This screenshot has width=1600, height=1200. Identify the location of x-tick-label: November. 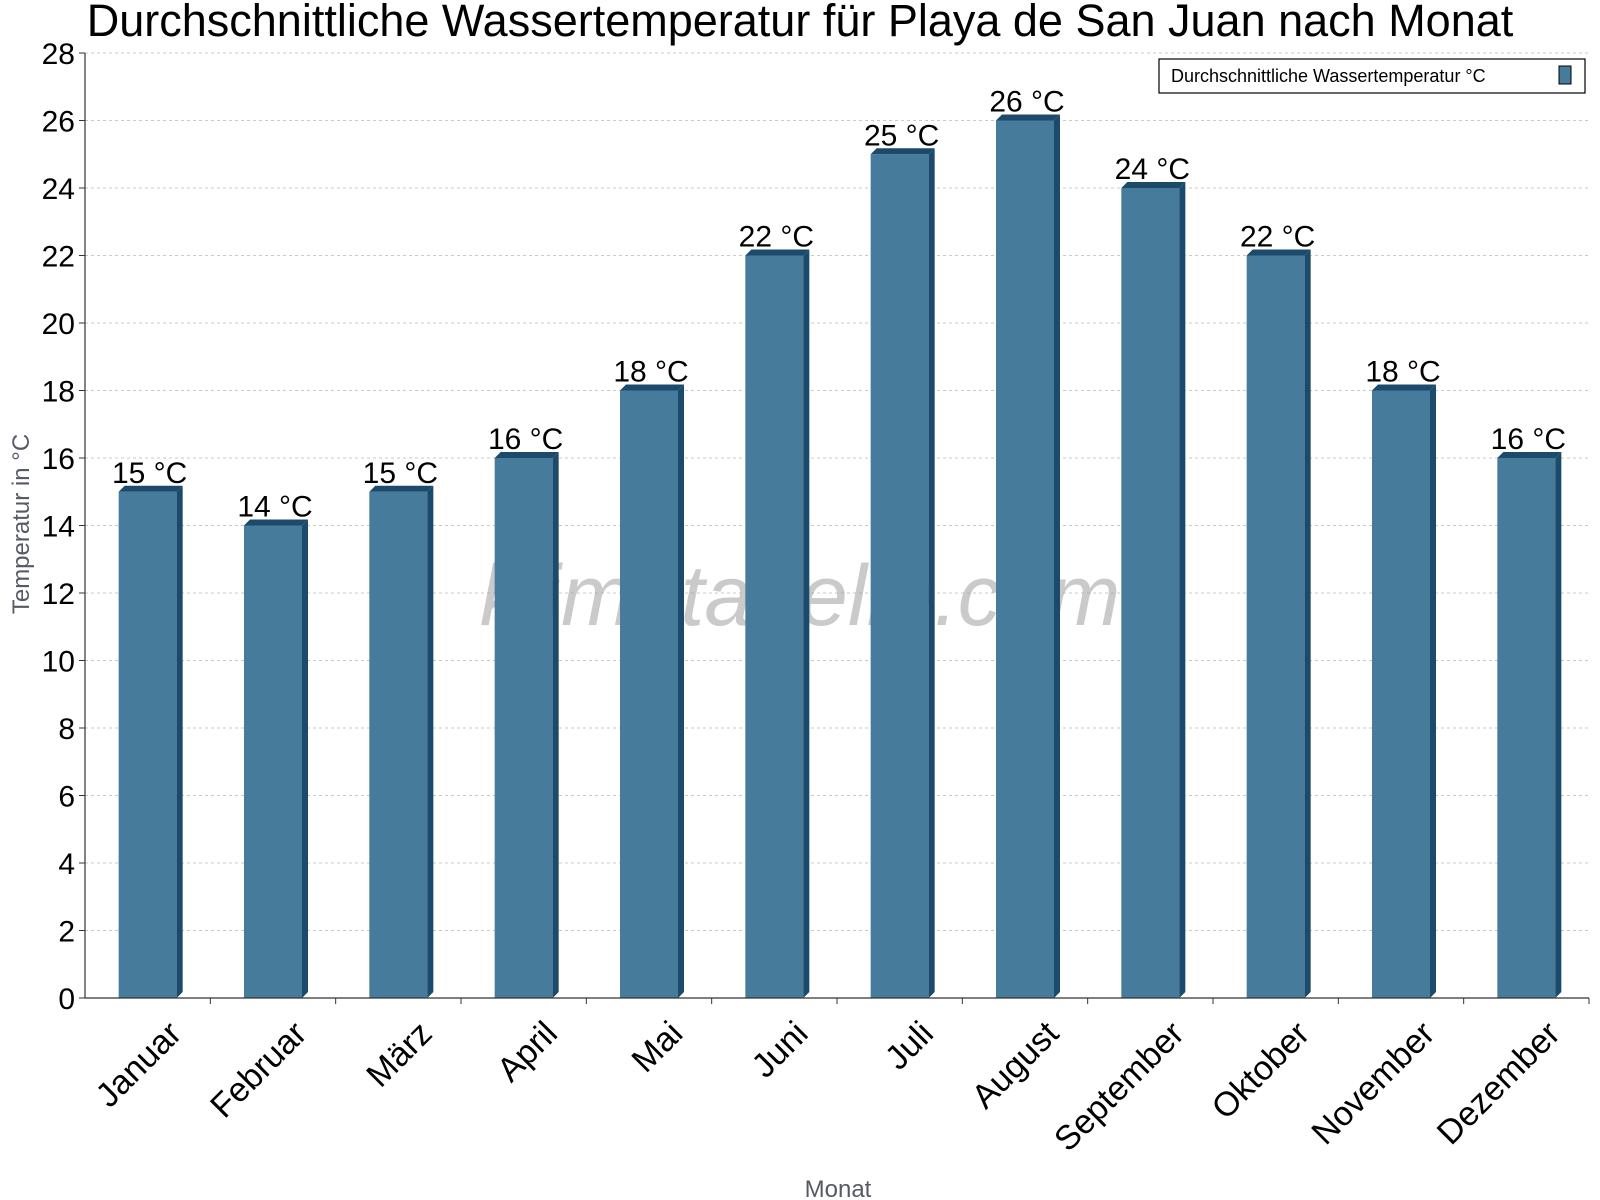
(1373, 1083).